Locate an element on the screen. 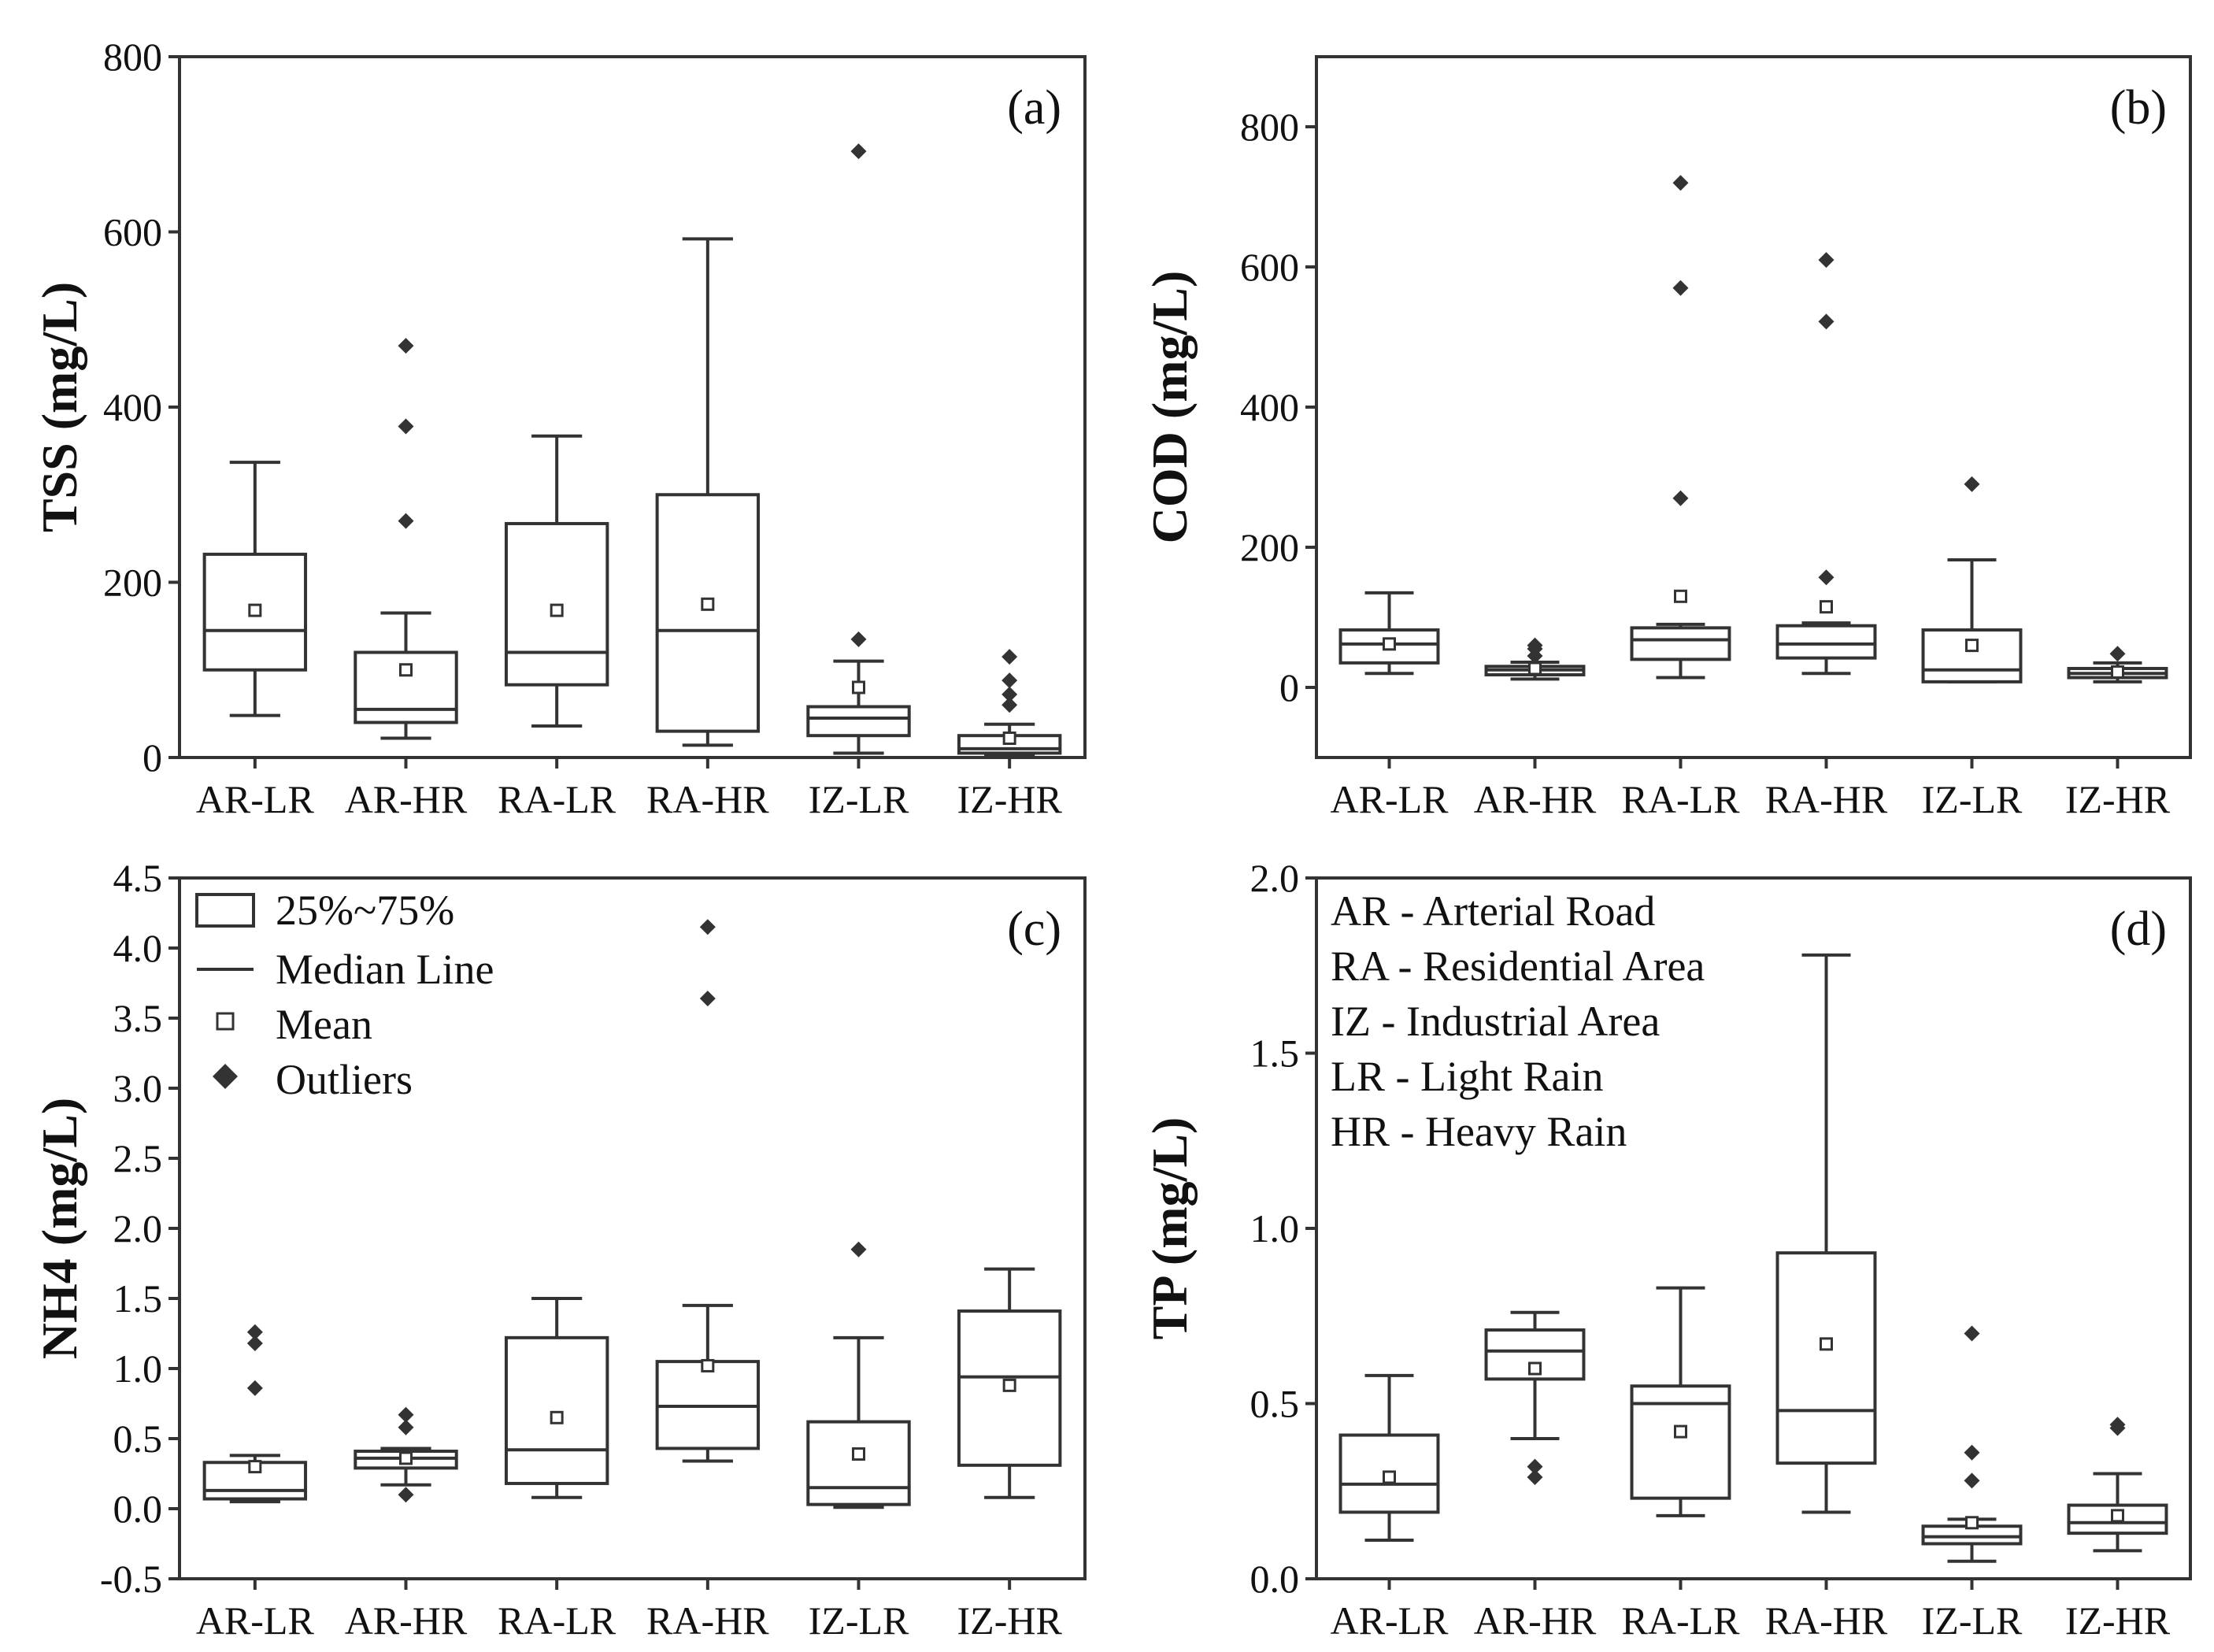 This screenshot has height=1652, width=2214. y-tick-label: 0.5 is located at coordinates (1275, 1404).